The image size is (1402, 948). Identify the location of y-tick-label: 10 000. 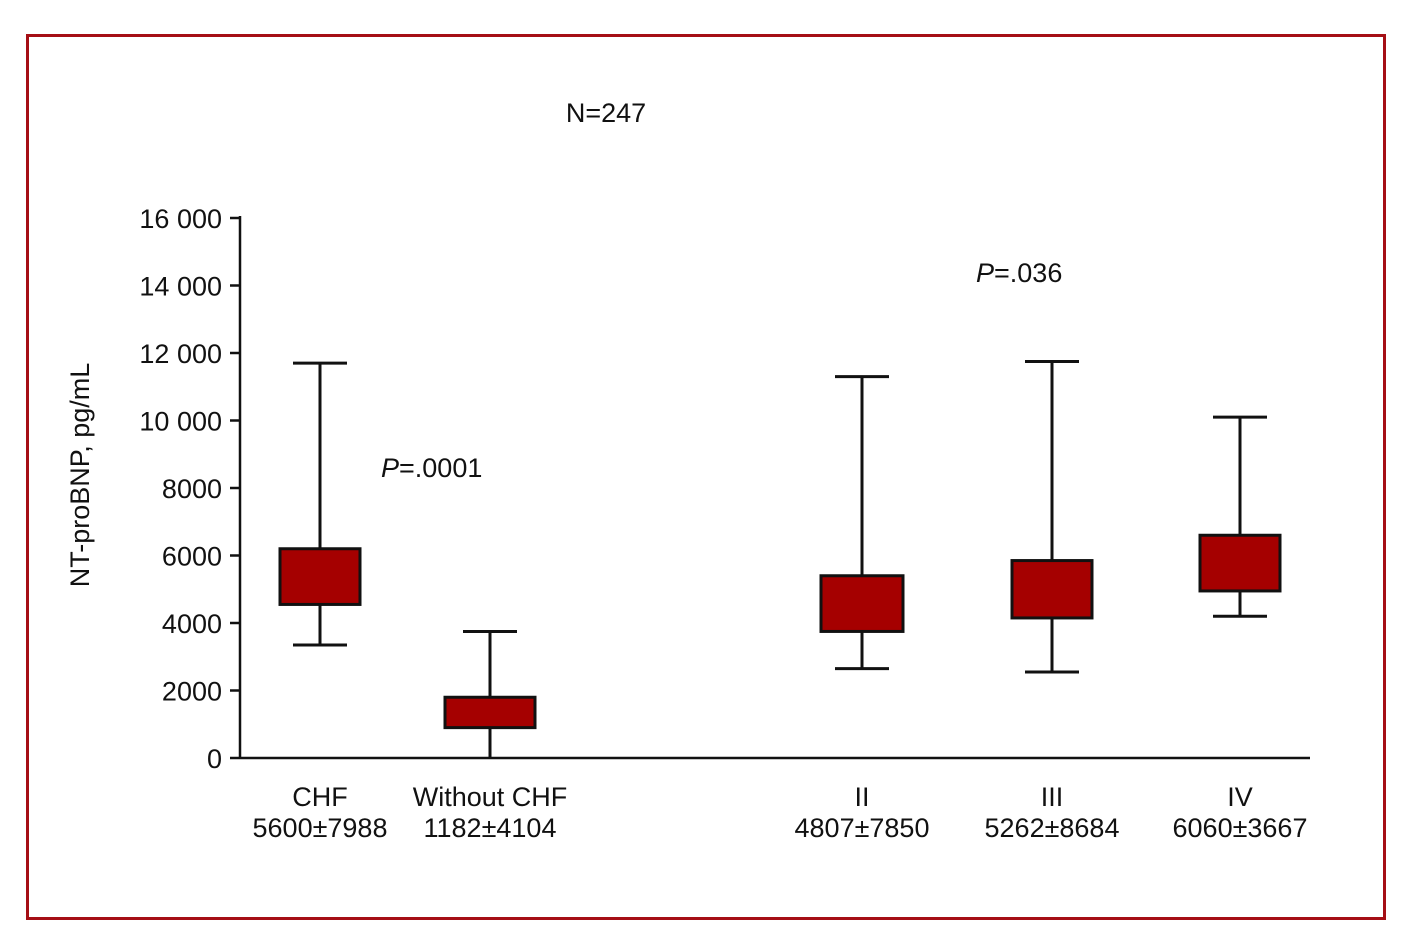
(180, 422).